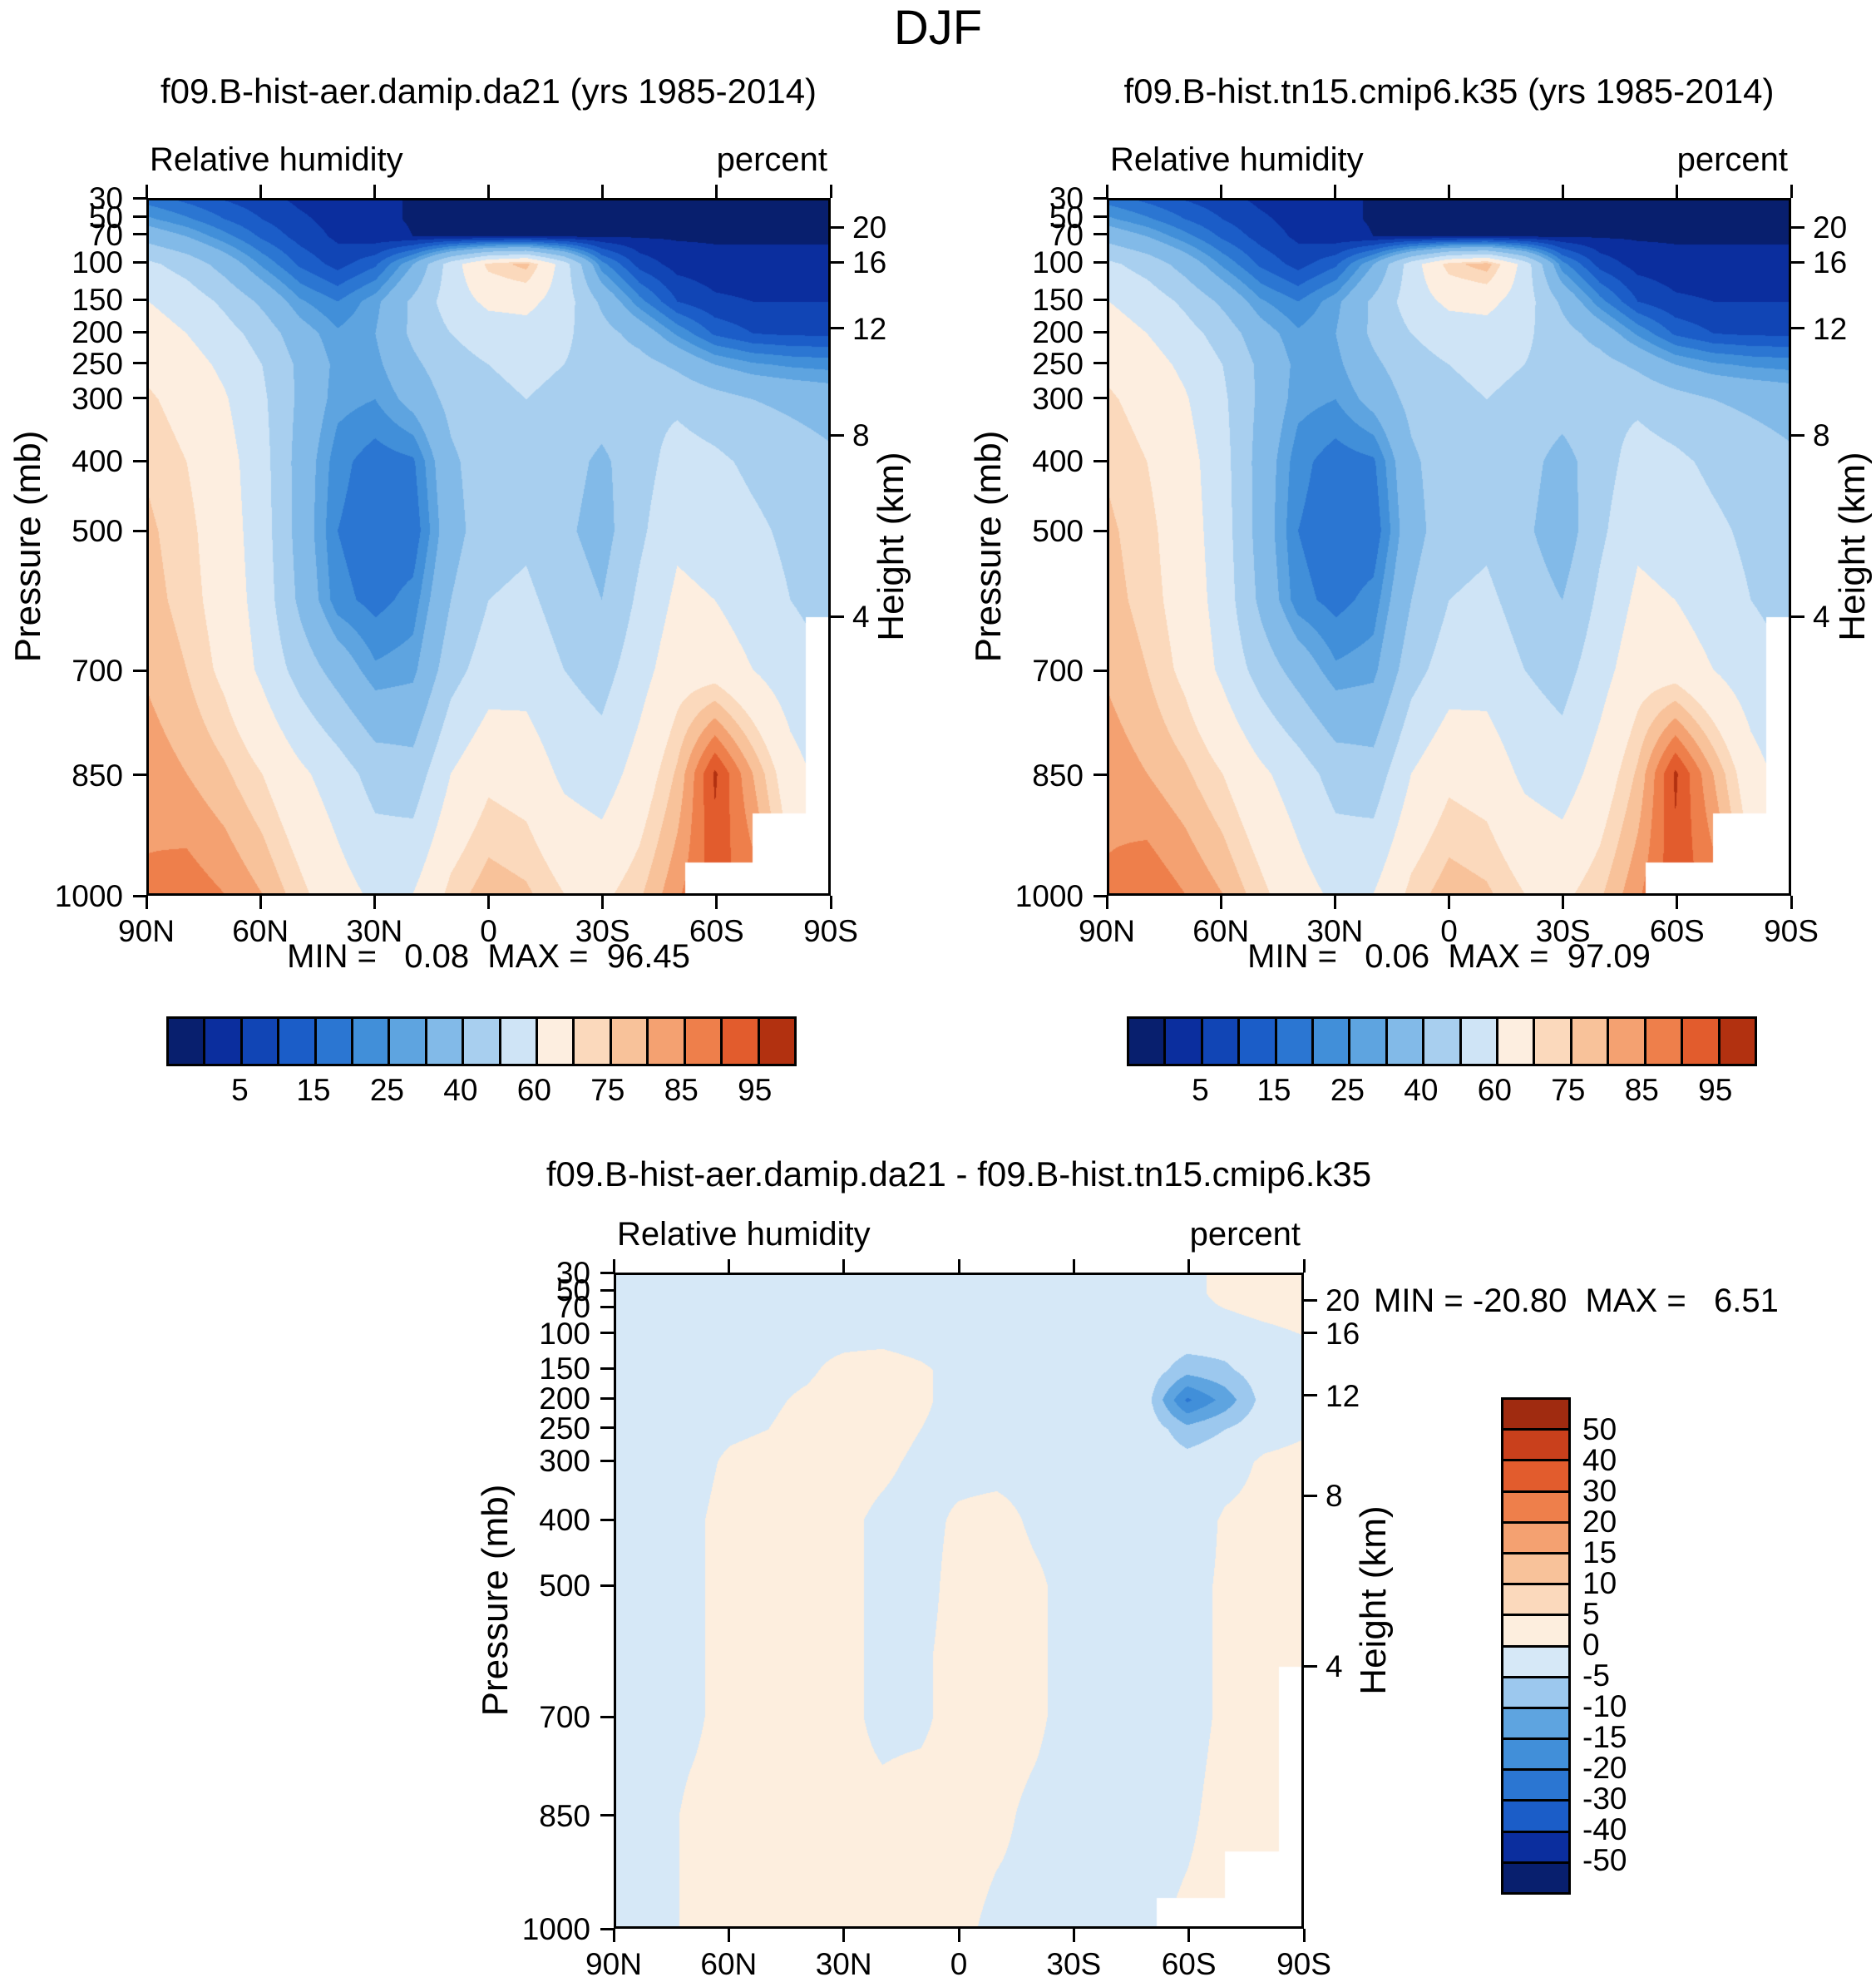 This screenshot has height=1982, width=1876. Describe the element at coordinates (869, 262) in the screenshot. I see `height-tick-label: 16` at that location.